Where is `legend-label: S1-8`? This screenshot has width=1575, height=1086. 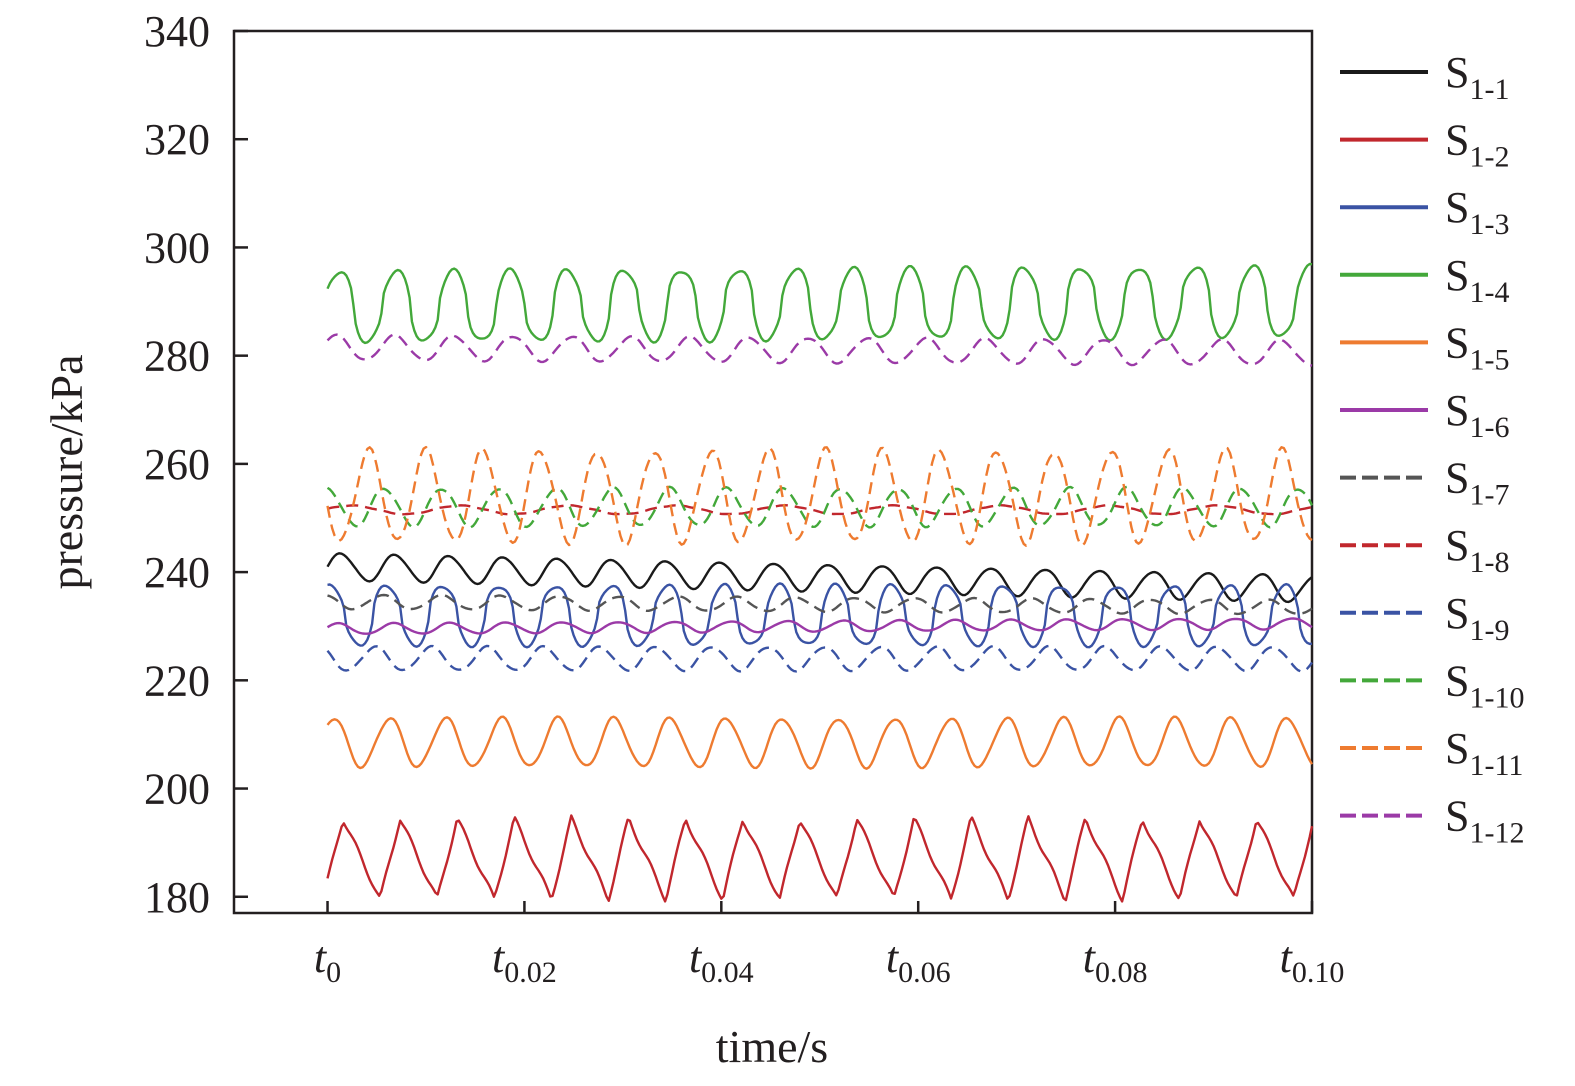
legend-label: S1-8 is located at coordinates (1477, 550).